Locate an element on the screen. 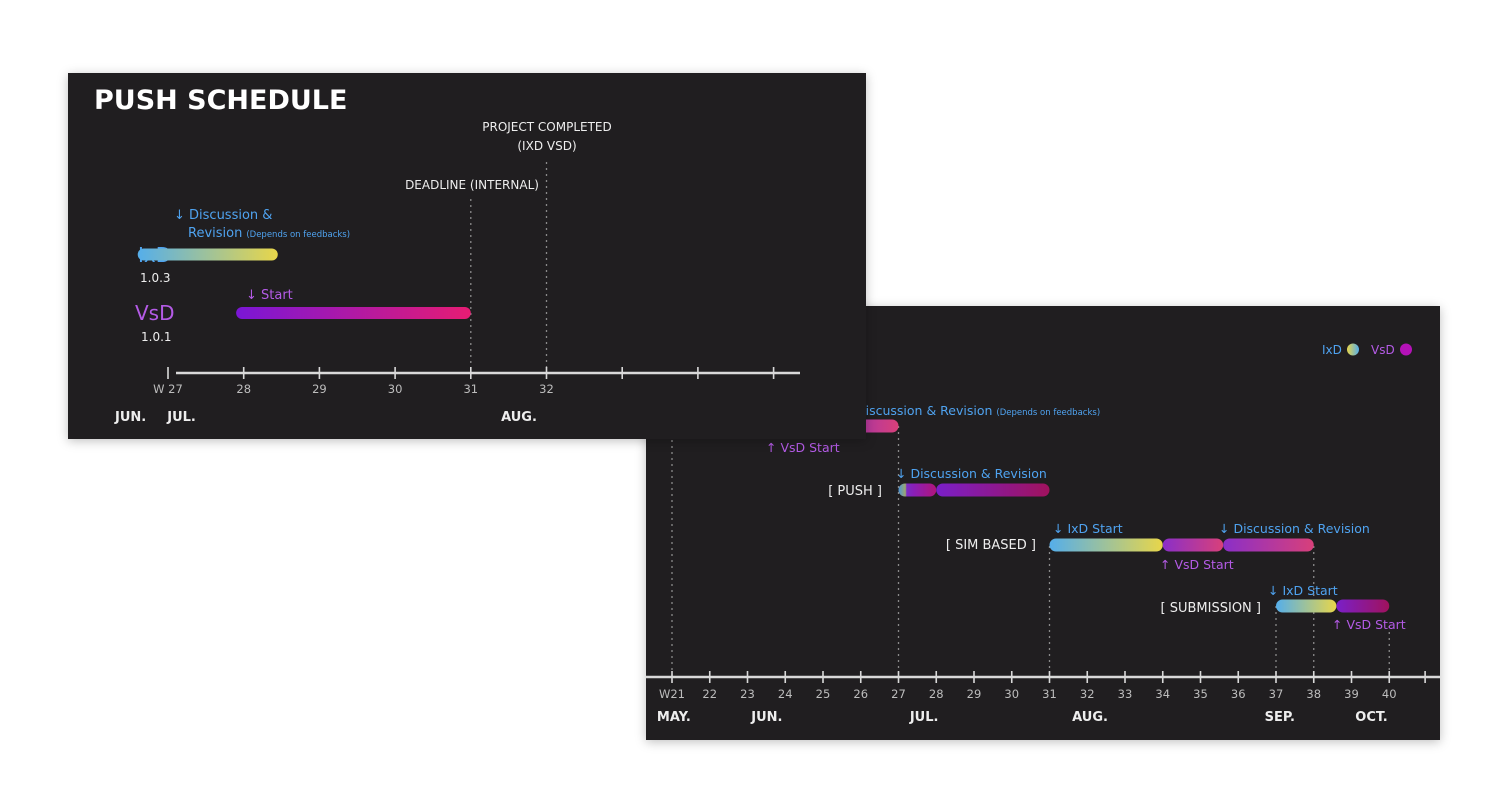 The width and height of the screenshot is (1500, 800). ixd-note-line2: Revision (Depends on feedbacks) is located at coordinates (269, 233).